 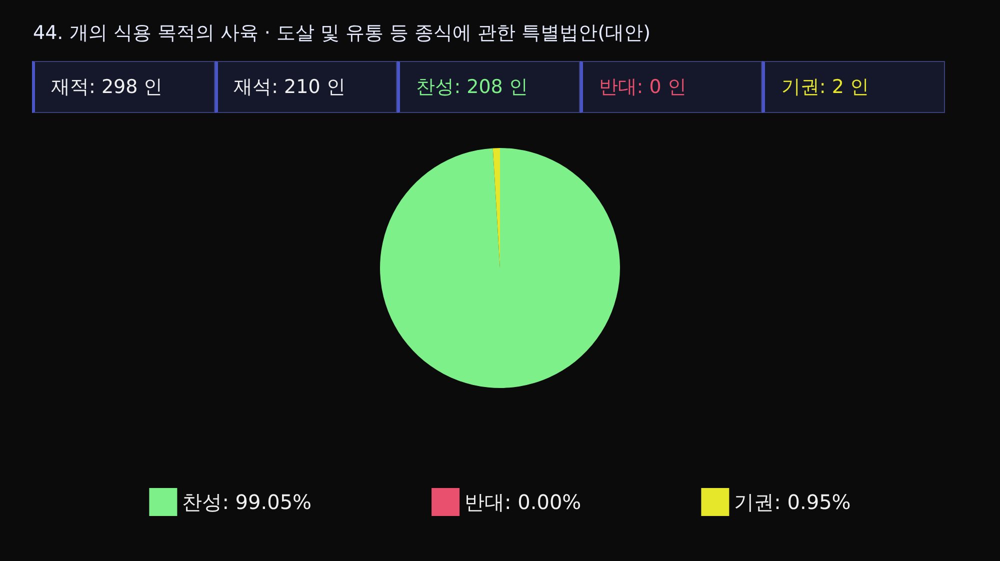 I want to click on text: 반대: 0 인, so click(x=671, y=87).